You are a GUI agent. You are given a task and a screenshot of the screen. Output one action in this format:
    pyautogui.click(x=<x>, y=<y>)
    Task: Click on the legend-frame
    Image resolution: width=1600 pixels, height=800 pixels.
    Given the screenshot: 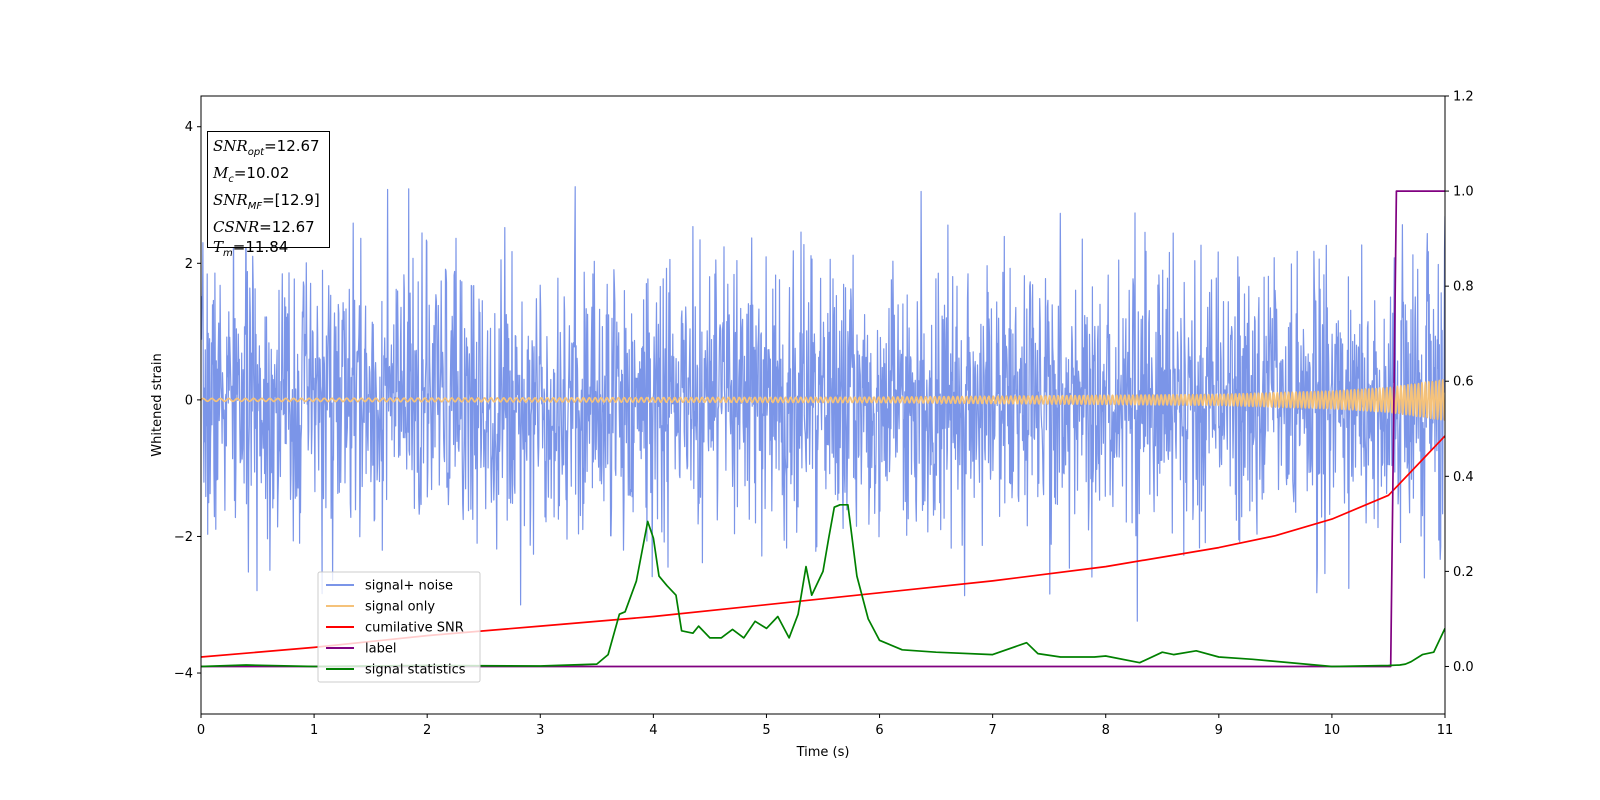 What is the action you would take?
    pyautogui.click(x=399, y=627)
    